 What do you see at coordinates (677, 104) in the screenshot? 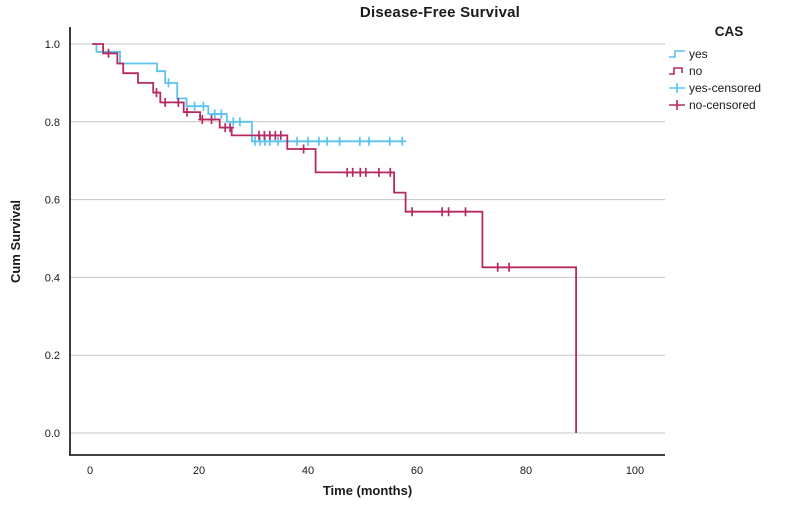
I see `plus-marker-swatch-no` at bounding box center [677, 104].